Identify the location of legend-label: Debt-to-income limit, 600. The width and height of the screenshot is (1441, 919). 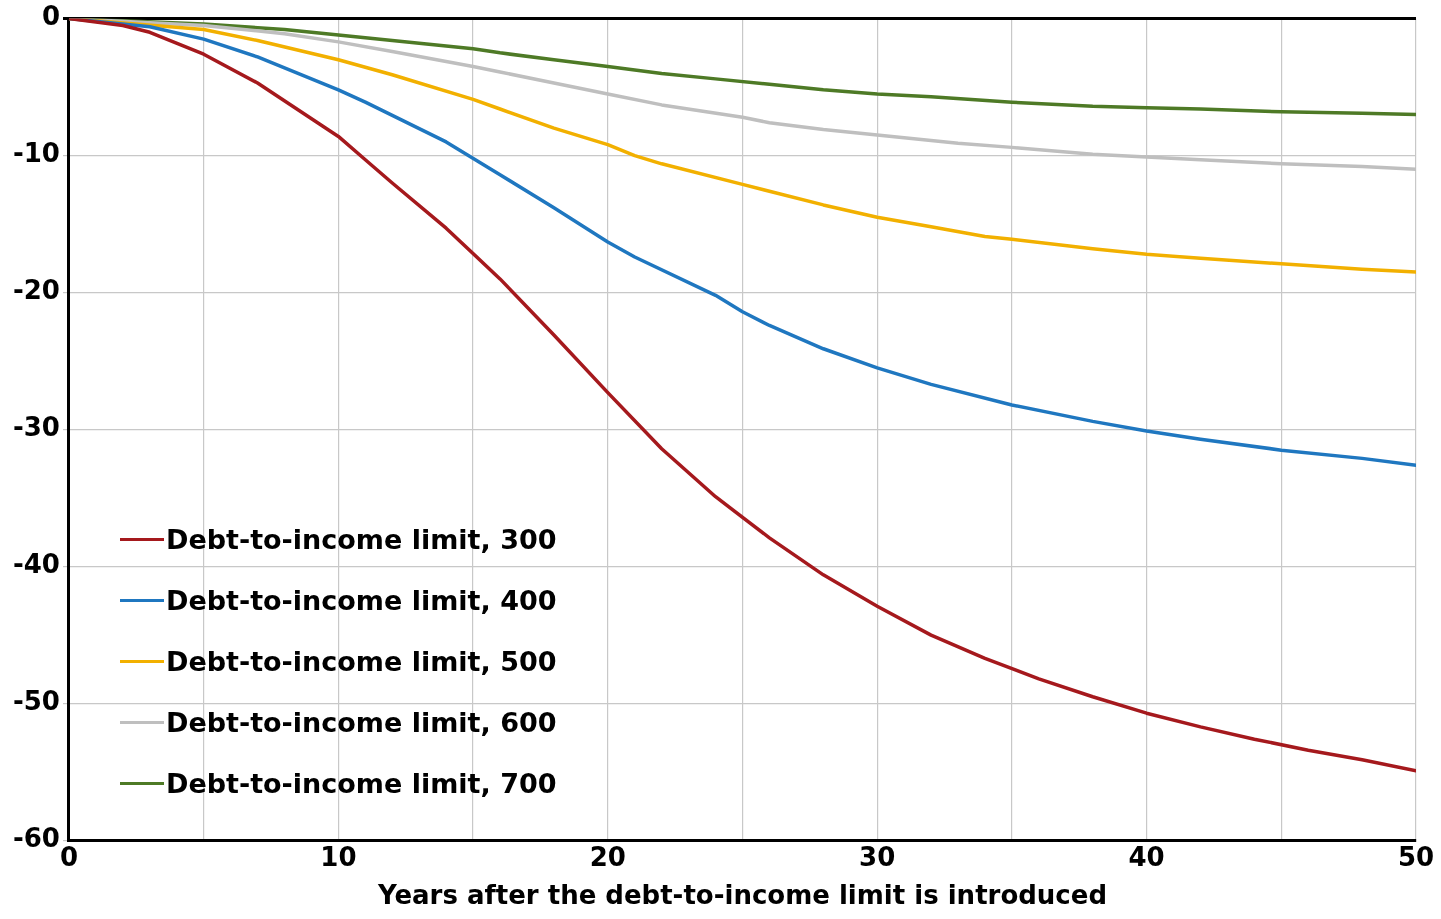
(361, 722).